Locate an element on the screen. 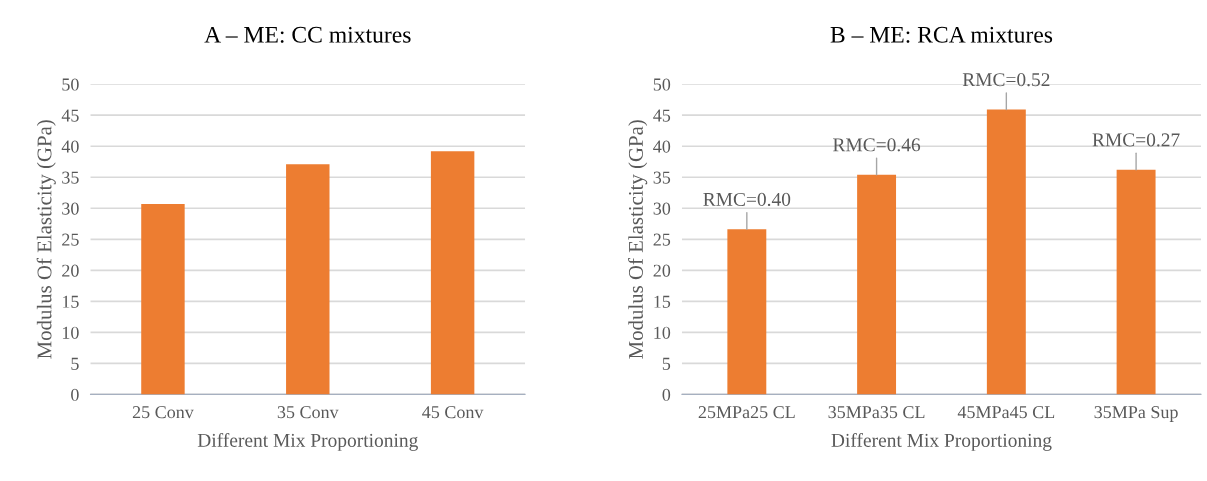  x-tick-label: 35MPa35 CL is located at coordinates (876, 412).